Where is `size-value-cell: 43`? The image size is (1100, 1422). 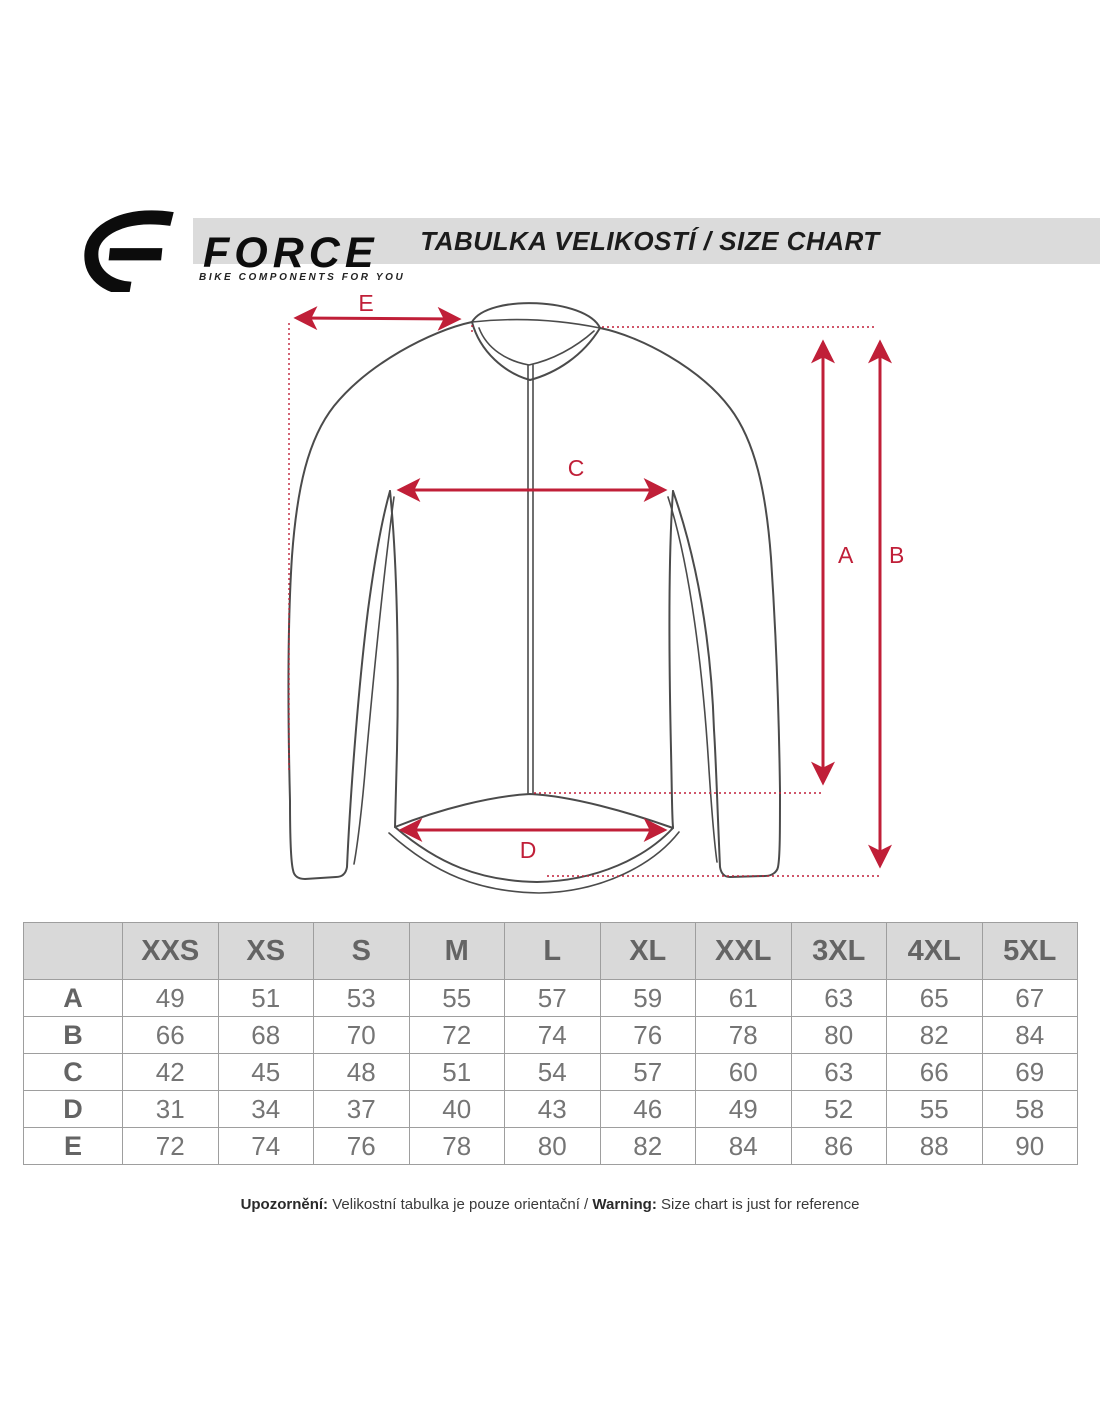
size-value-cell: 43 is located at coordinates (552, 1109).